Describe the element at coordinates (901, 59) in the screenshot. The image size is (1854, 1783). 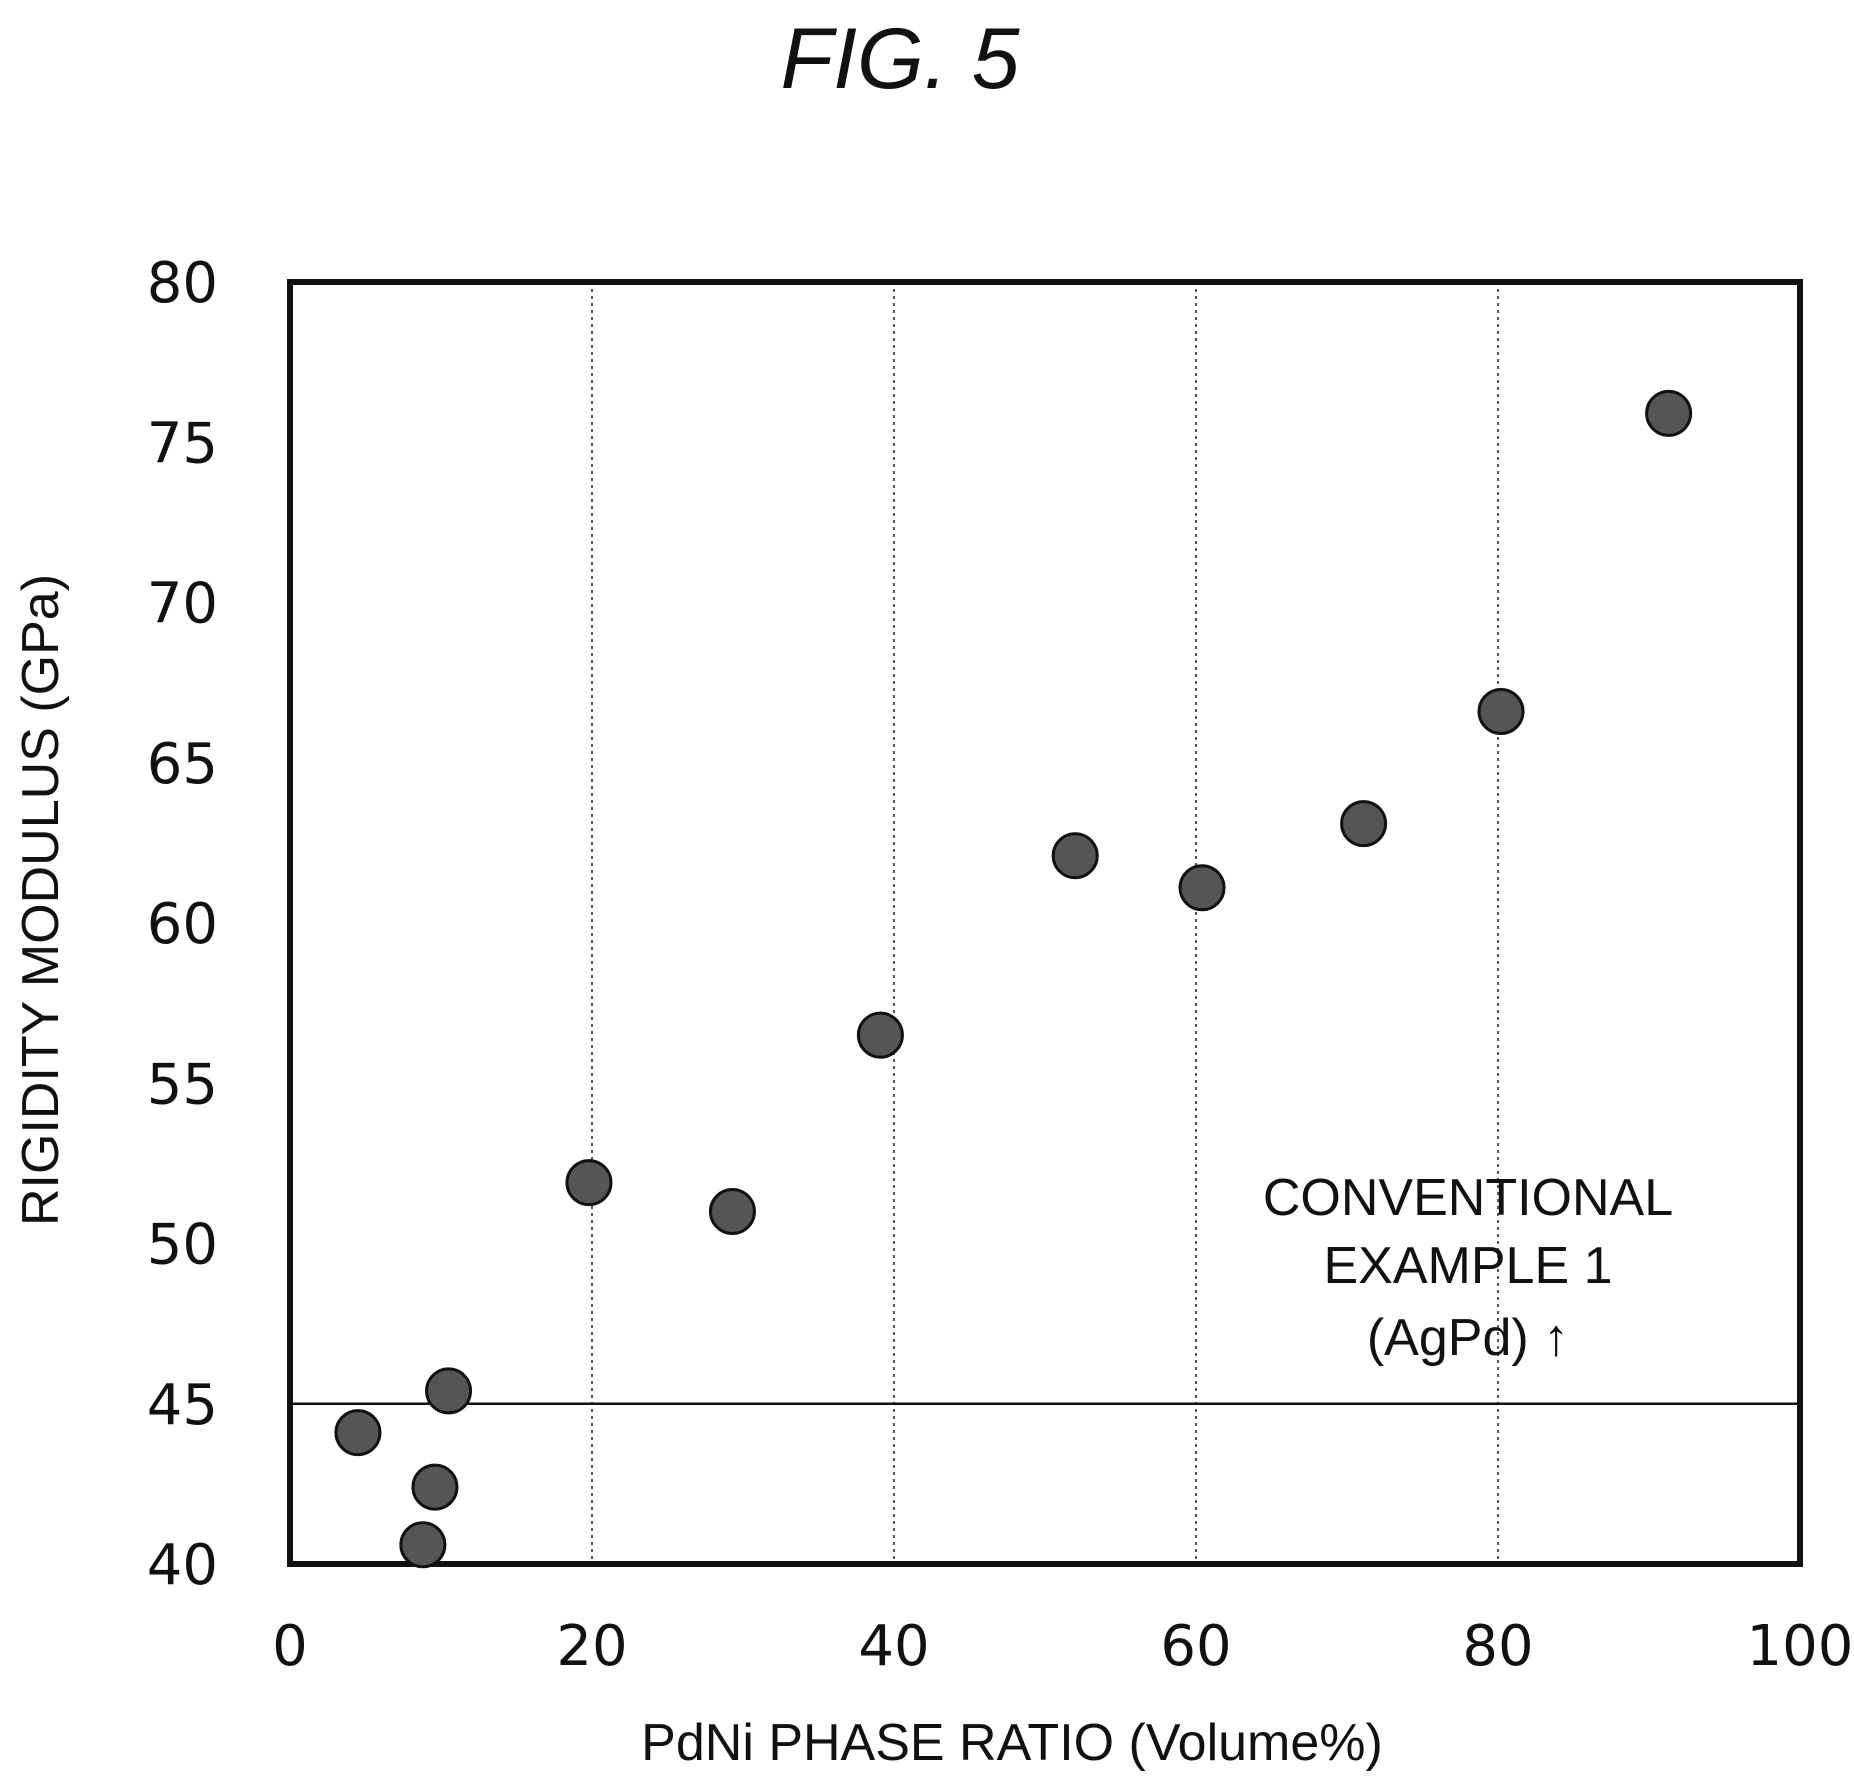
I see `figure-title: FIG. 5` at that location.